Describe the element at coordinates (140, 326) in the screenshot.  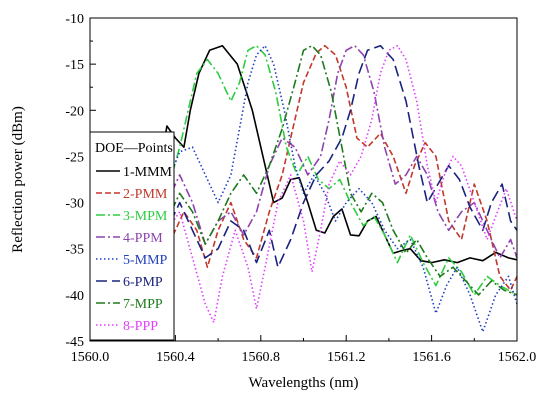
I see `legend-label: 8-PPP` at that location.